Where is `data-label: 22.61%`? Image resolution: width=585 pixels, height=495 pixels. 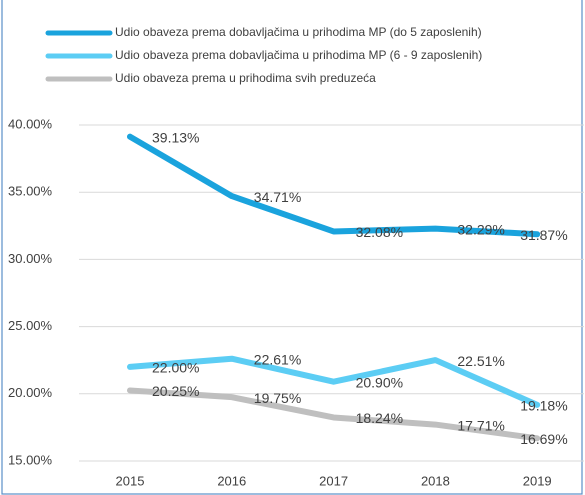
data-label: 22.61% is located at coordinates (277, 359).